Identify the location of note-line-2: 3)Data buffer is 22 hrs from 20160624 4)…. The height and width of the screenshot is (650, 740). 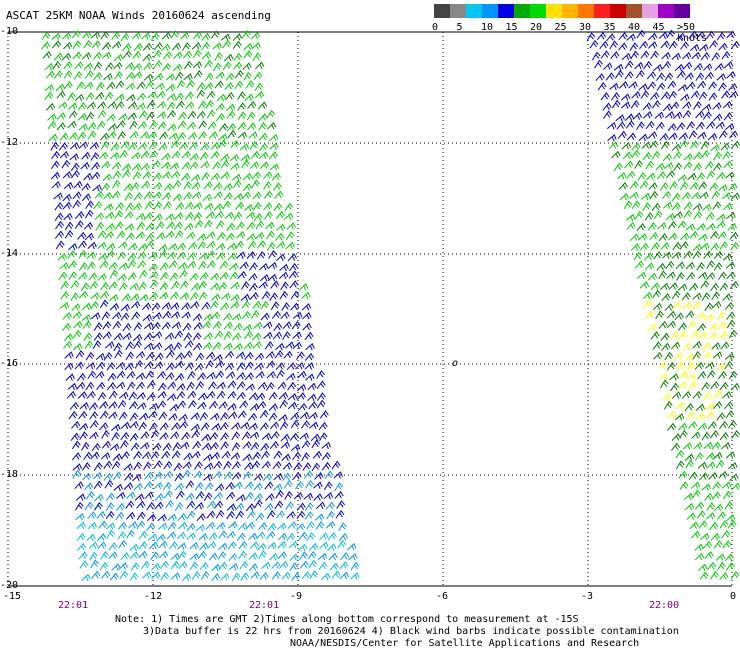
(411, 631).